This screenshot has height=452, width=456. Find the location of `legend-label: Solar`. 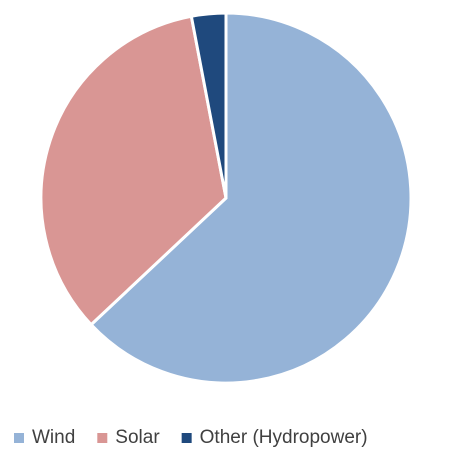

legend-label: Solar is located at coordinates (137, 437).